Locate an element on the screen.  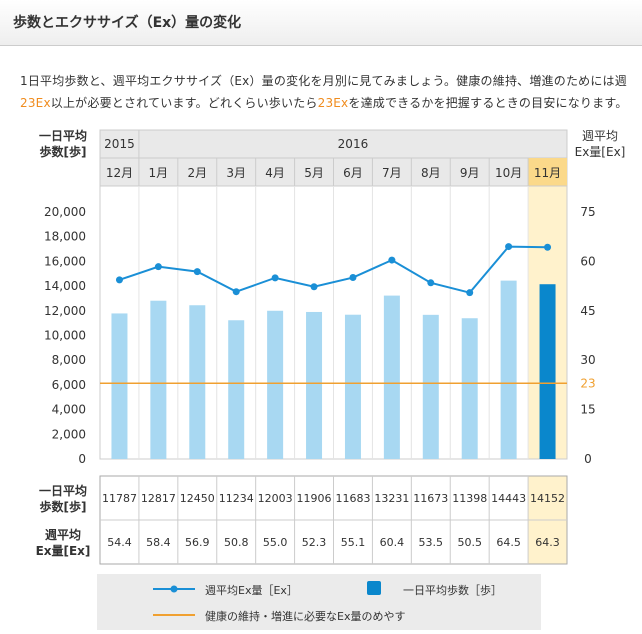
legend-bar-swatch is located at coordinates (374, 588).